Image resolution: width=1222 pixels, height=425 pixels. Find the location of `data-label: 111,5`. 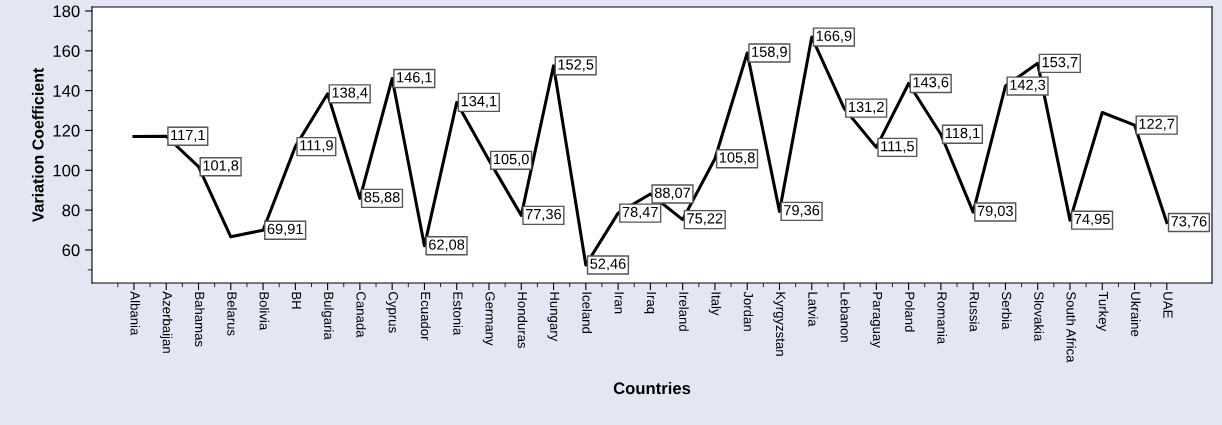

data-label: 111,5 is located at coordinates (897, 147).